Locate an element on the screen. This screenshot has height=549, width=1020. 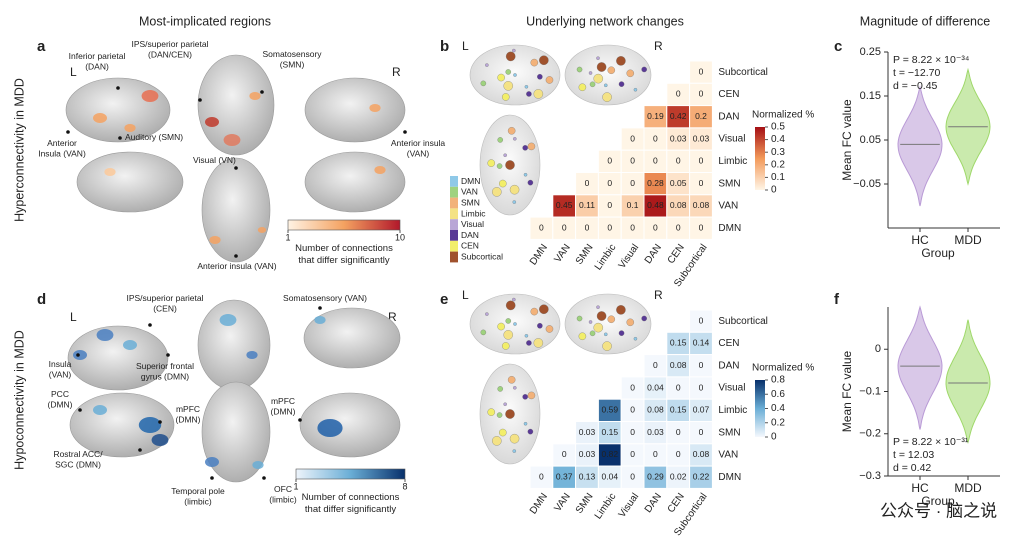
row-label: Limbic is located at coordinates (732, 410).